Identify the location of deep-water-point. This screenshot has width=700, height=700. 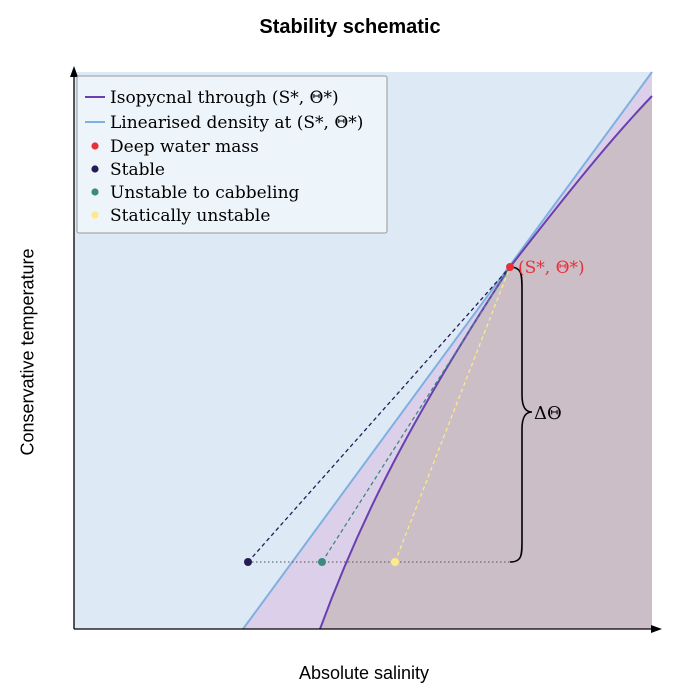
(510, 267).